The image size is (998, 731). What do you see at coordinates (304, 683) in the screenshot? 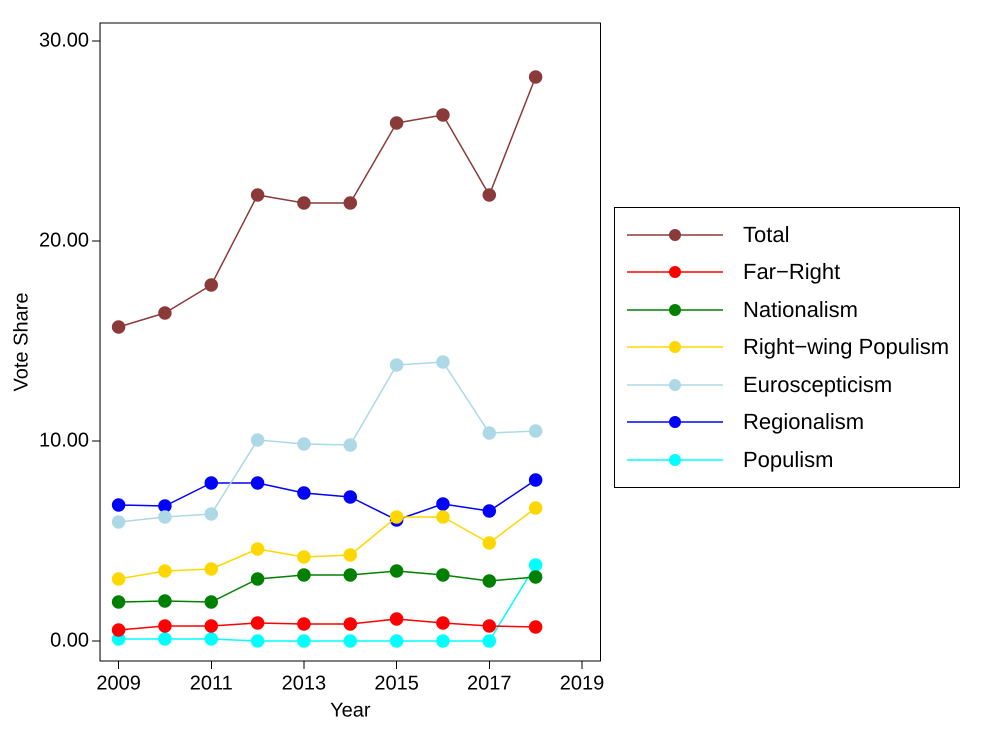
I see `x-tick-label: 2013` at bounding box center [304, 683].